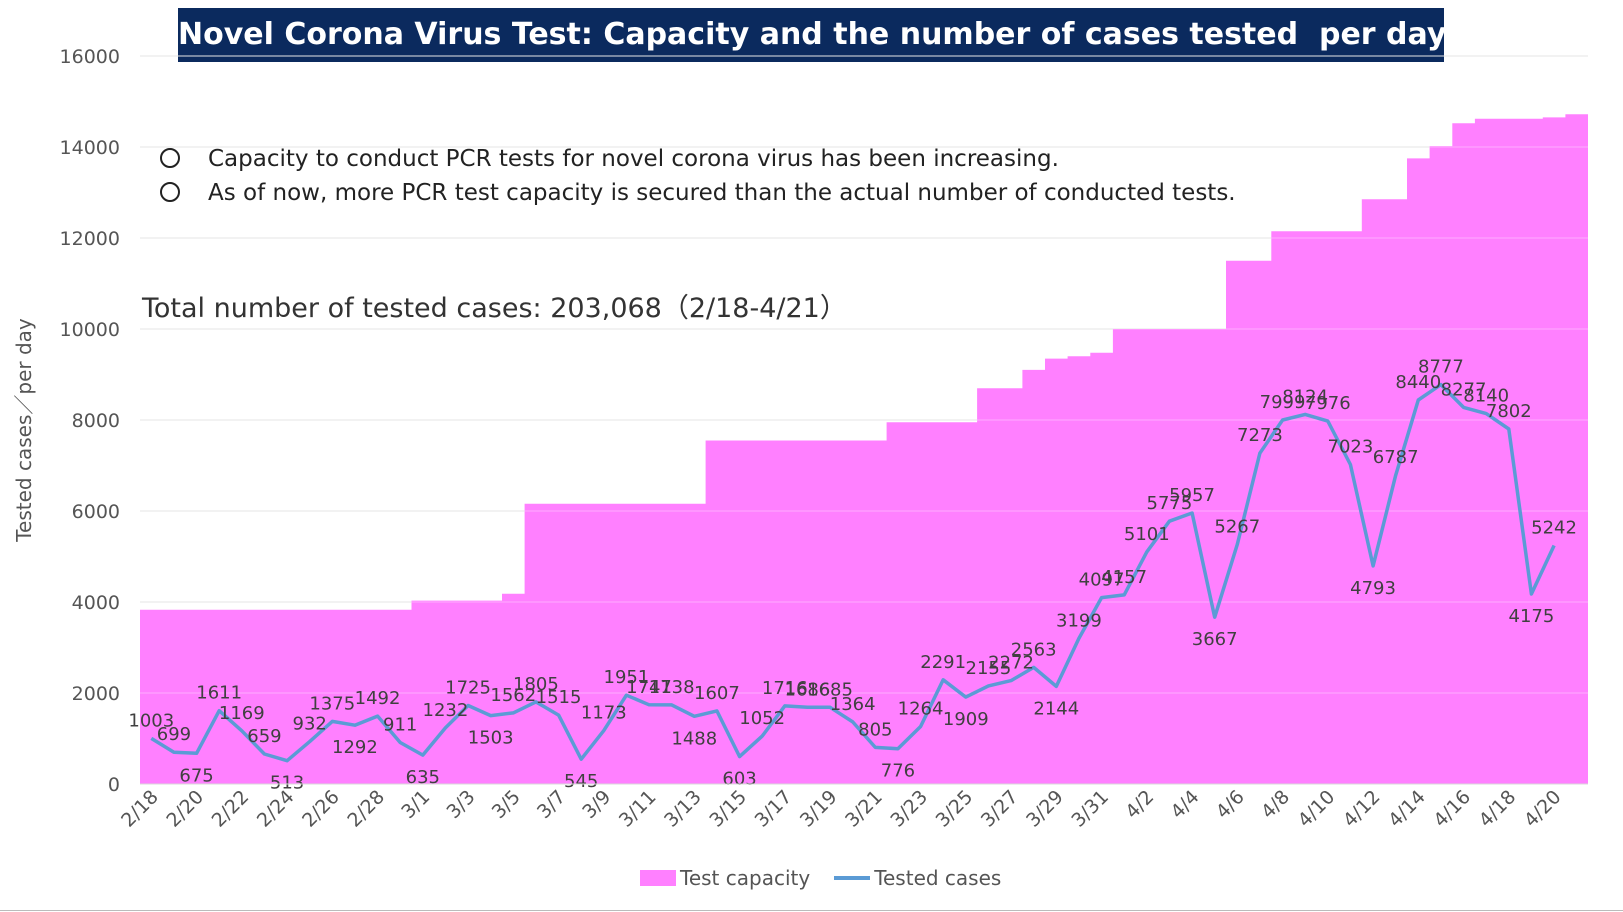  What do you see at coordinates (1351, 446) in the screenshot?
I see `data-label: 7023` at bounding box center [1351, 446].